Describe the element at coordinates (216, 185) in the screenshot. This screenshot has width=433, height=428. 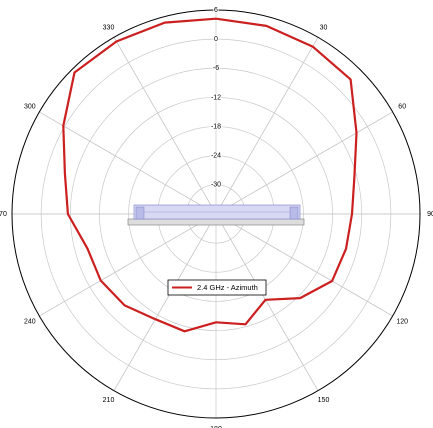
I see `radial-tick-label: -30` at that location.